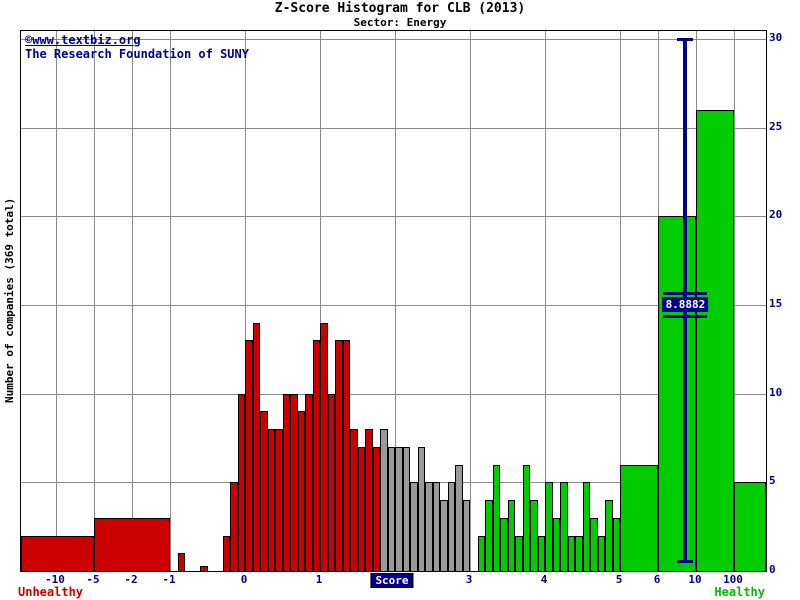  I want to click on chart-title: Z-Score Histogram for CLB (2013), so click(400, 8).